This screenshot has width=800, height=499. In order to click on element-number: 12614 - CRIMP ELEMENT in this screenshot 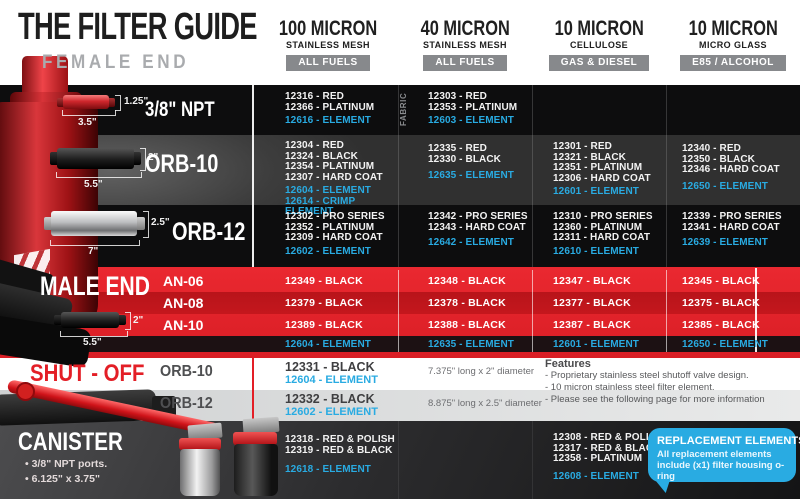, I will do `click(320, 206)`.